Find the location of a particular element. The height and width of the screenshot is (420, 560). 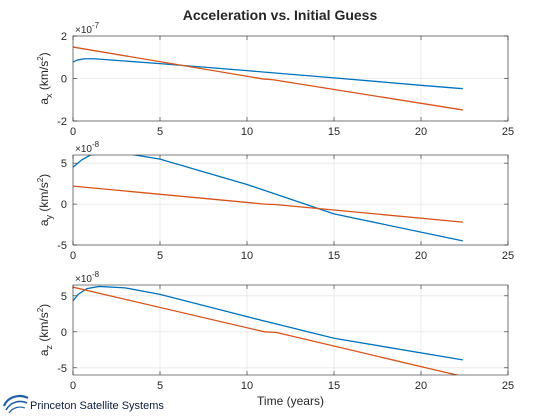

y-axis-label: ay (km/s2) is located at coordinates (45, 200).